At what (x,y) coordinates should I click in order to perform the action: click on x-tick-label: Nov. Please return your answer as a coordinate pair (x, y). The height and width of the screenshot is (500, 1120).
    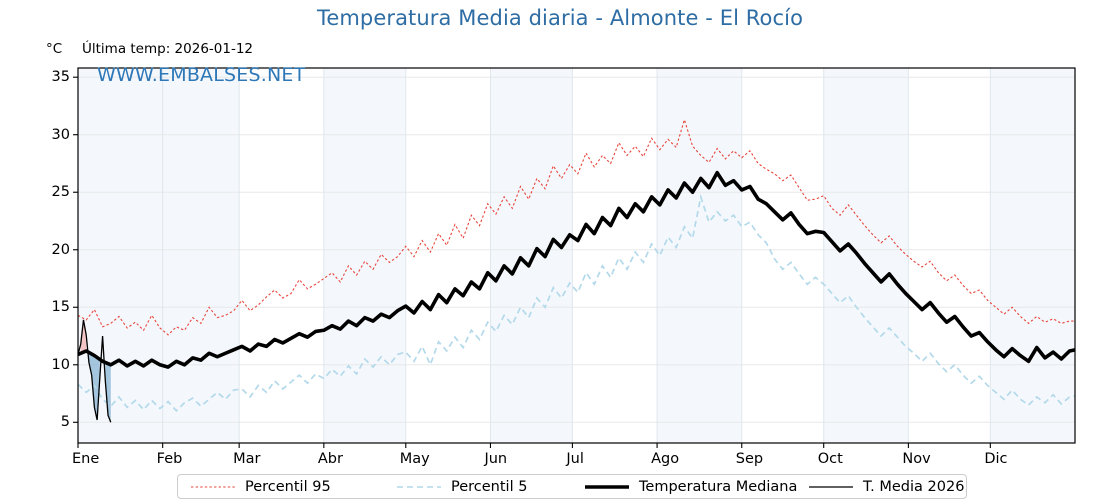
    Looking at the image, I should click on (916, 459).